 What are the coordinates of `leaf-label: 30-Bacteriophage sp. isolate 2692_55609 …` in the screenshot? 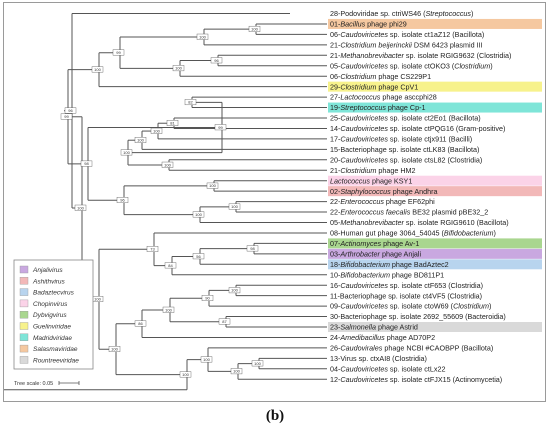 It's located at (418, 316).